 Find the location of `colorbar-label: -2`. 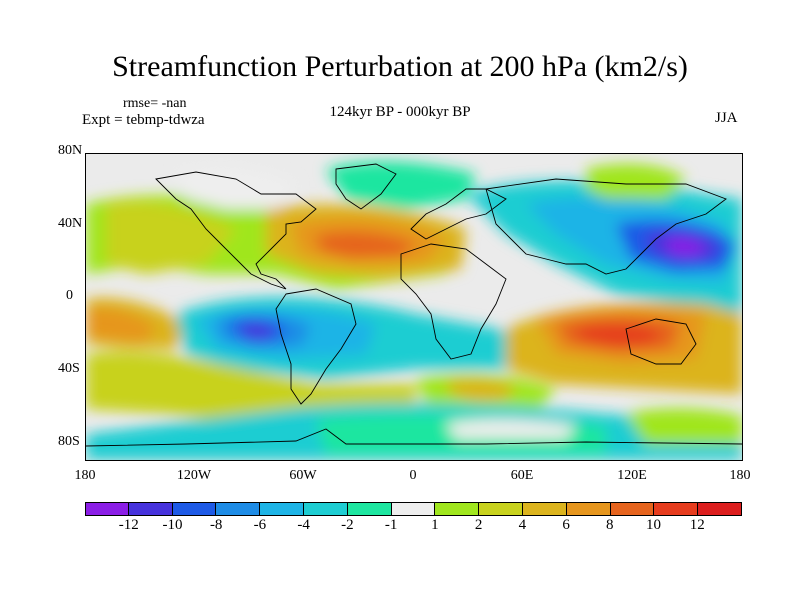

colorbar-label: -2 is located at coordinates (347, 525).